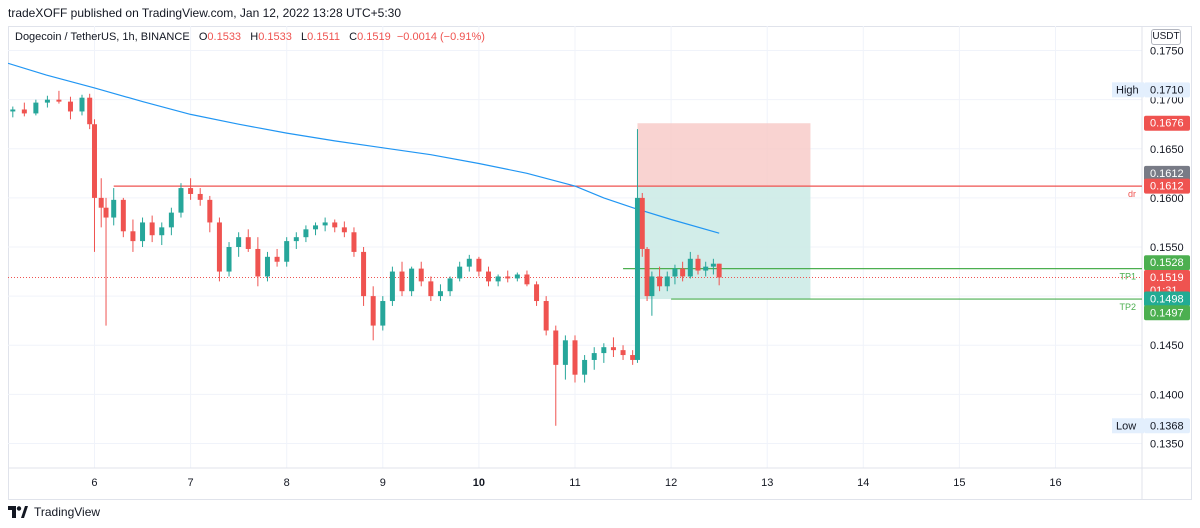  What do you see at coordinates (863, 483) in the screenshot?
I see `x-tick-label: 14` at bounding box center [863, 483].